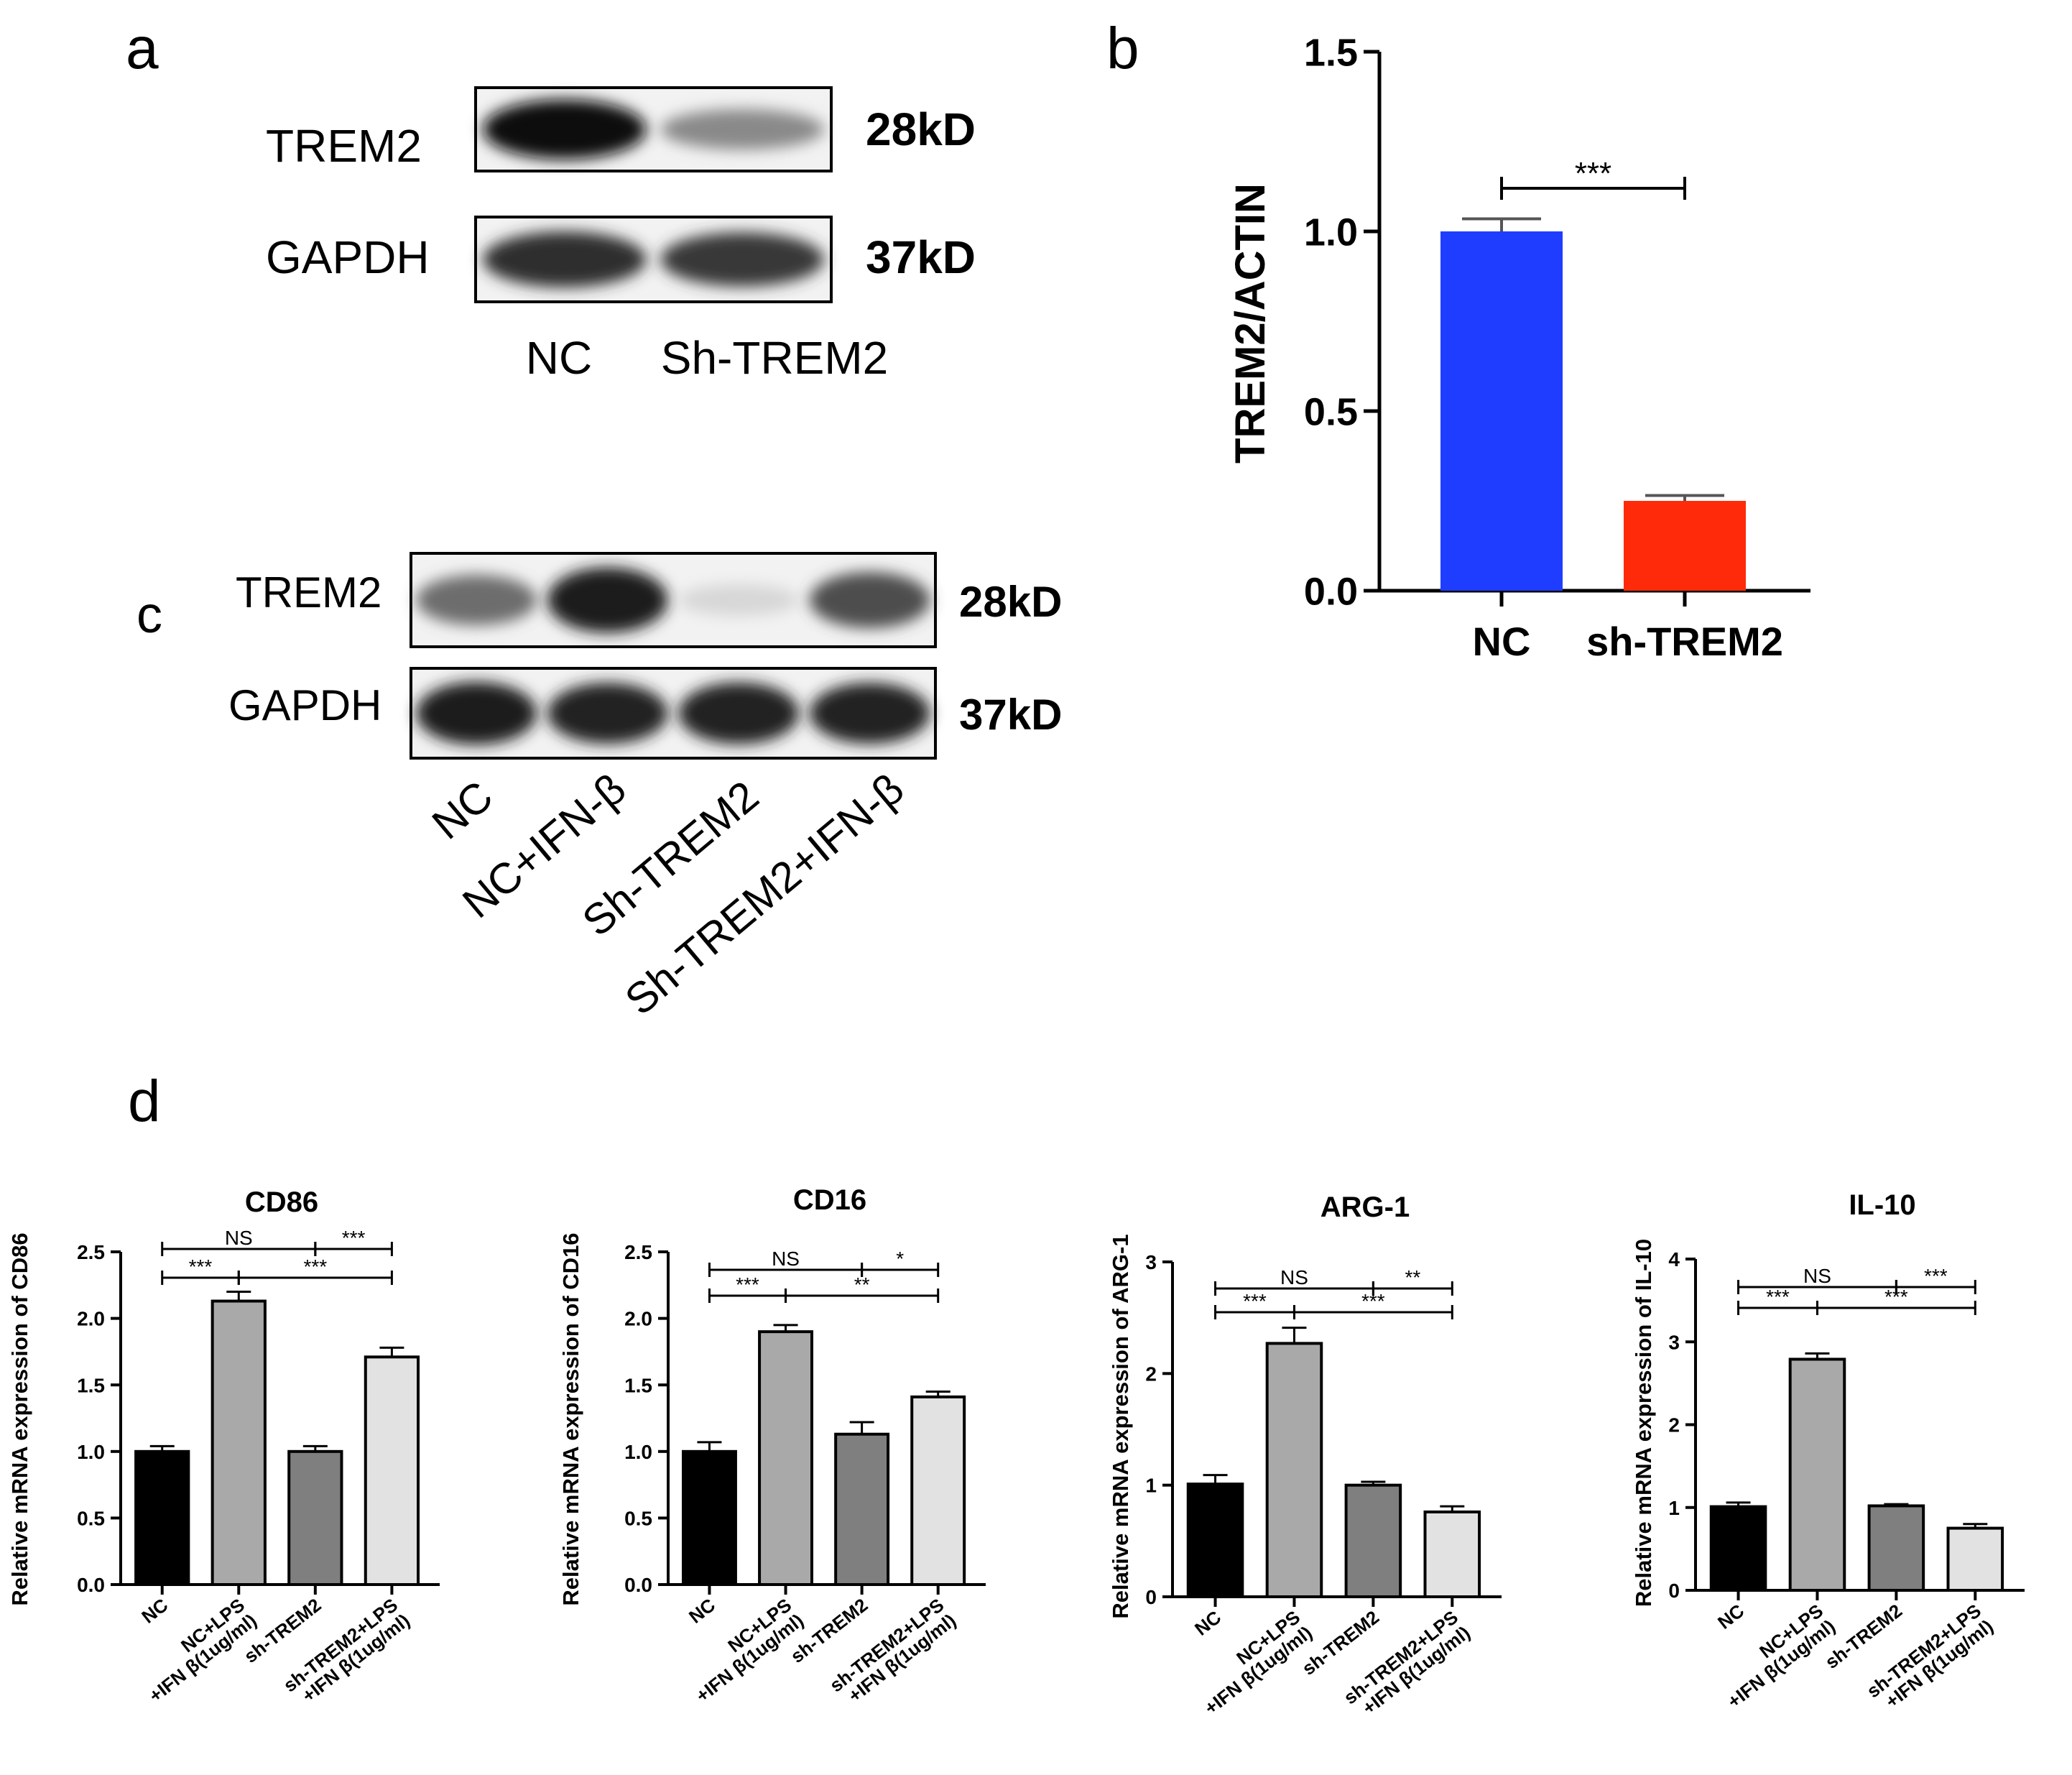 The width and height of the screenshot is (2072, 1775). Describe the element at coordinates (308, 592) in the screenshot. I see `blot-c-row1-label: TREM2` at that location.